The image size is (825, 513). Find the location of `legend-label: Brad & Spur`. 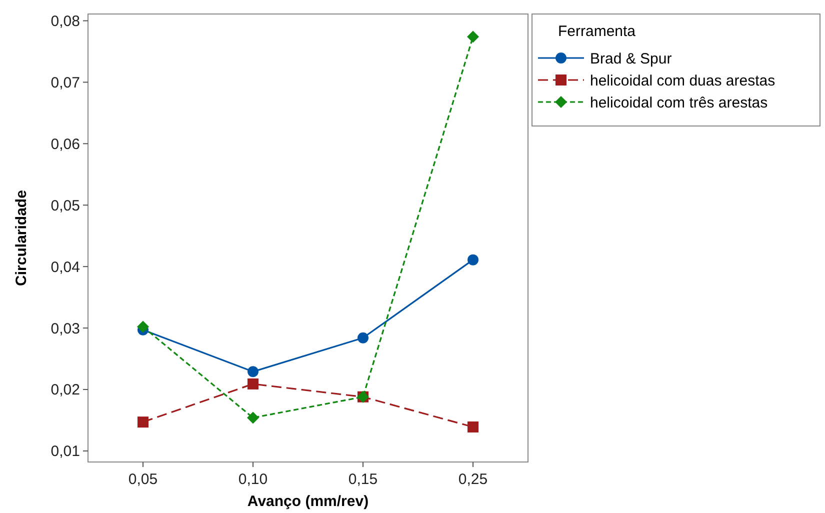

legend-label: Brad & Spur is located at coordinates (631, 59).